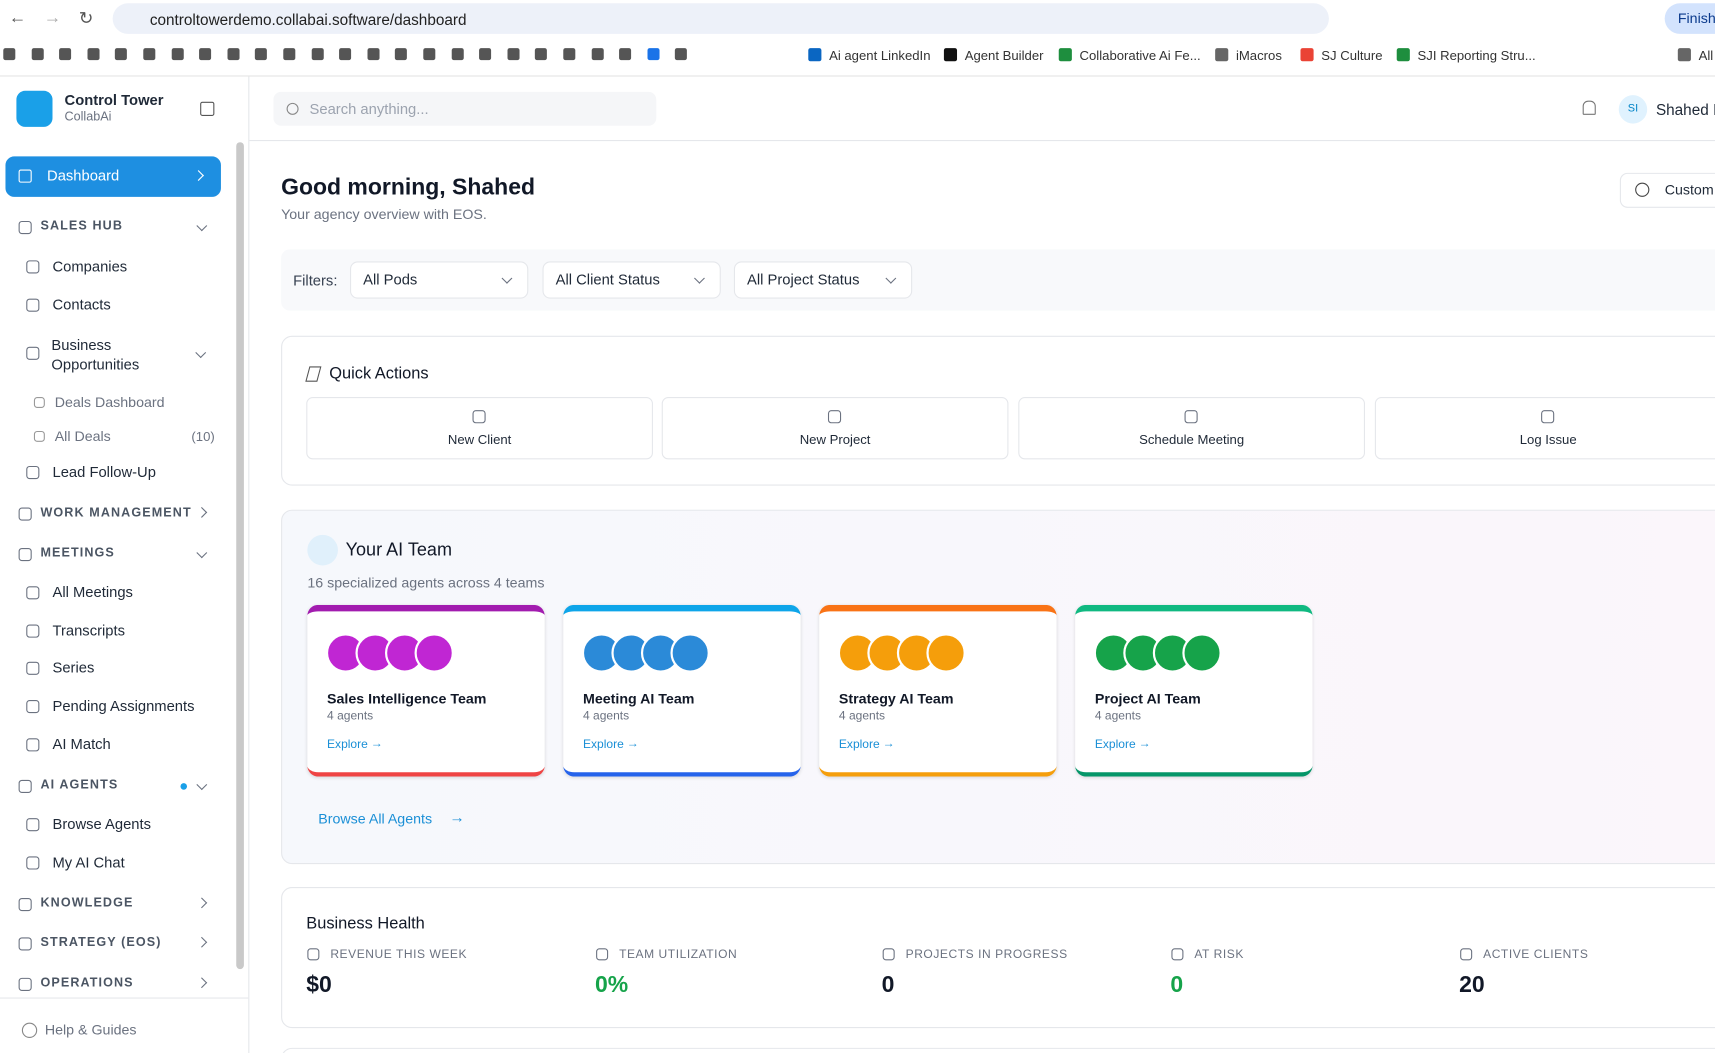 The height and width of the screenshot is (1053, 1715). Describe the element at coordinates (73, 667) in the screenshot. I see `nav-item: Series` at that location.